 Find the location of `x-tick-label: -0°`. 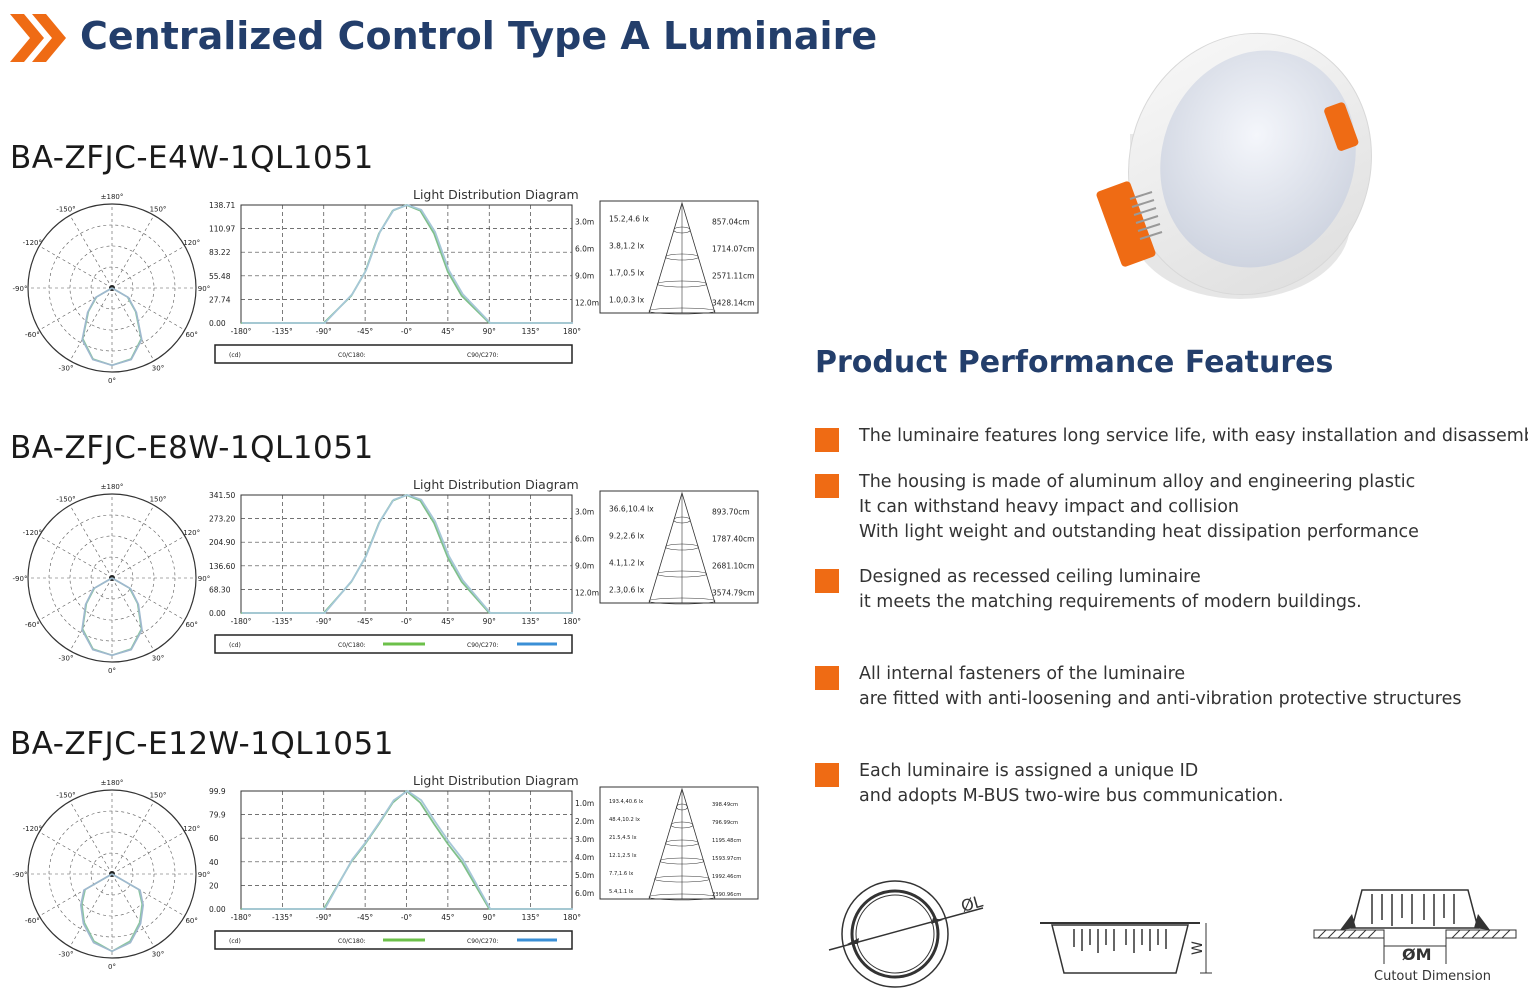

x-tick-label: -0° is located at coordinates (406, 331).